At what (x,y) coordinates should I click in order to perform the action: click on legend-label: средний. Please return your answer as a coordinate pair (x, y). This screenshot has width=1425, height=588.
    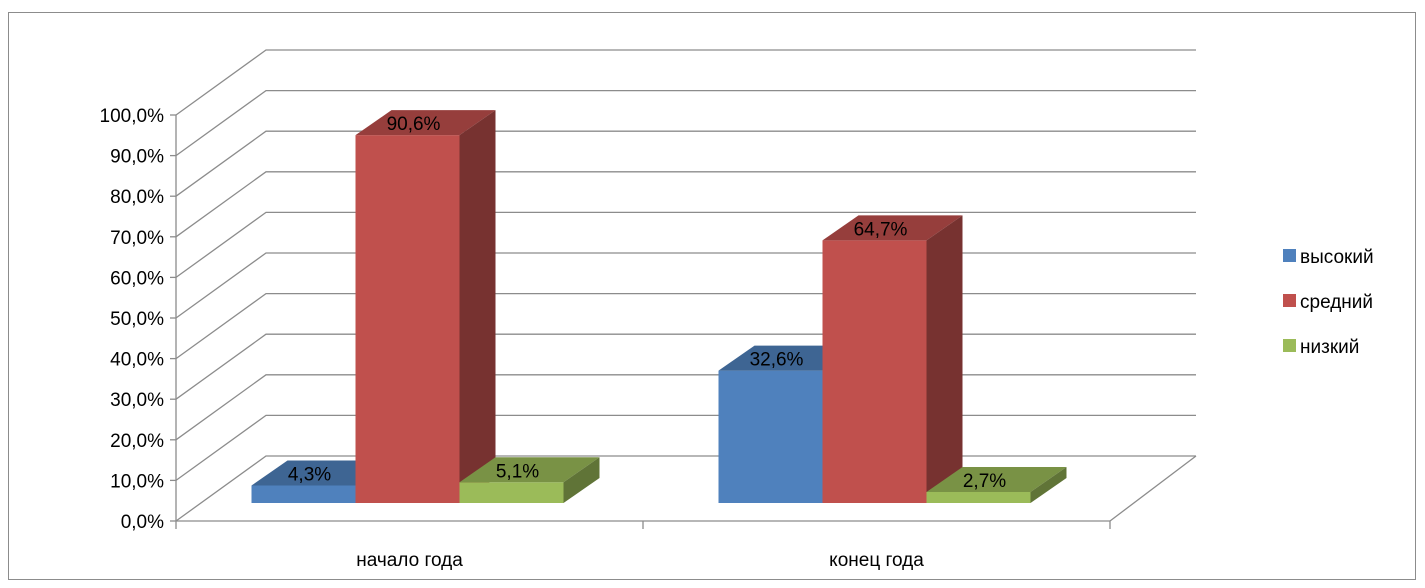
    Looking at the image, I should click on (1336, 302).